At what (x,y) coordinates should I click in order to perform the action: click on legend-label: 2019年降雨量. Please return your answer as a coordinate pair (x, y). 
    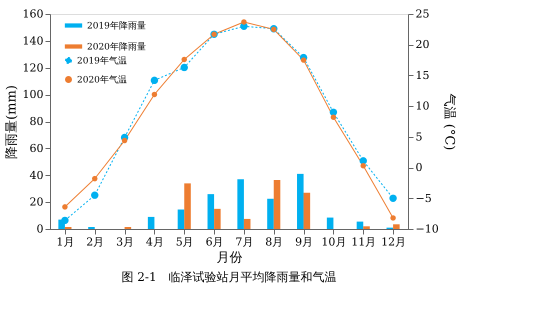
    Looking at the image, I should click on (116, 26).